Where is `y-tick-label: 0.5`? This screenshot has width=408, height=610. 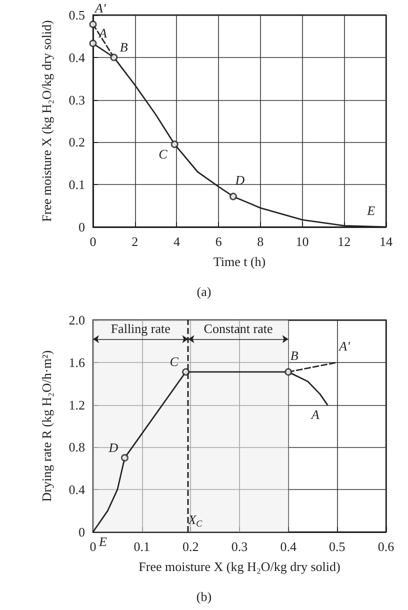 y-tick-label: 0.5 is located at coordinates (76, 15).